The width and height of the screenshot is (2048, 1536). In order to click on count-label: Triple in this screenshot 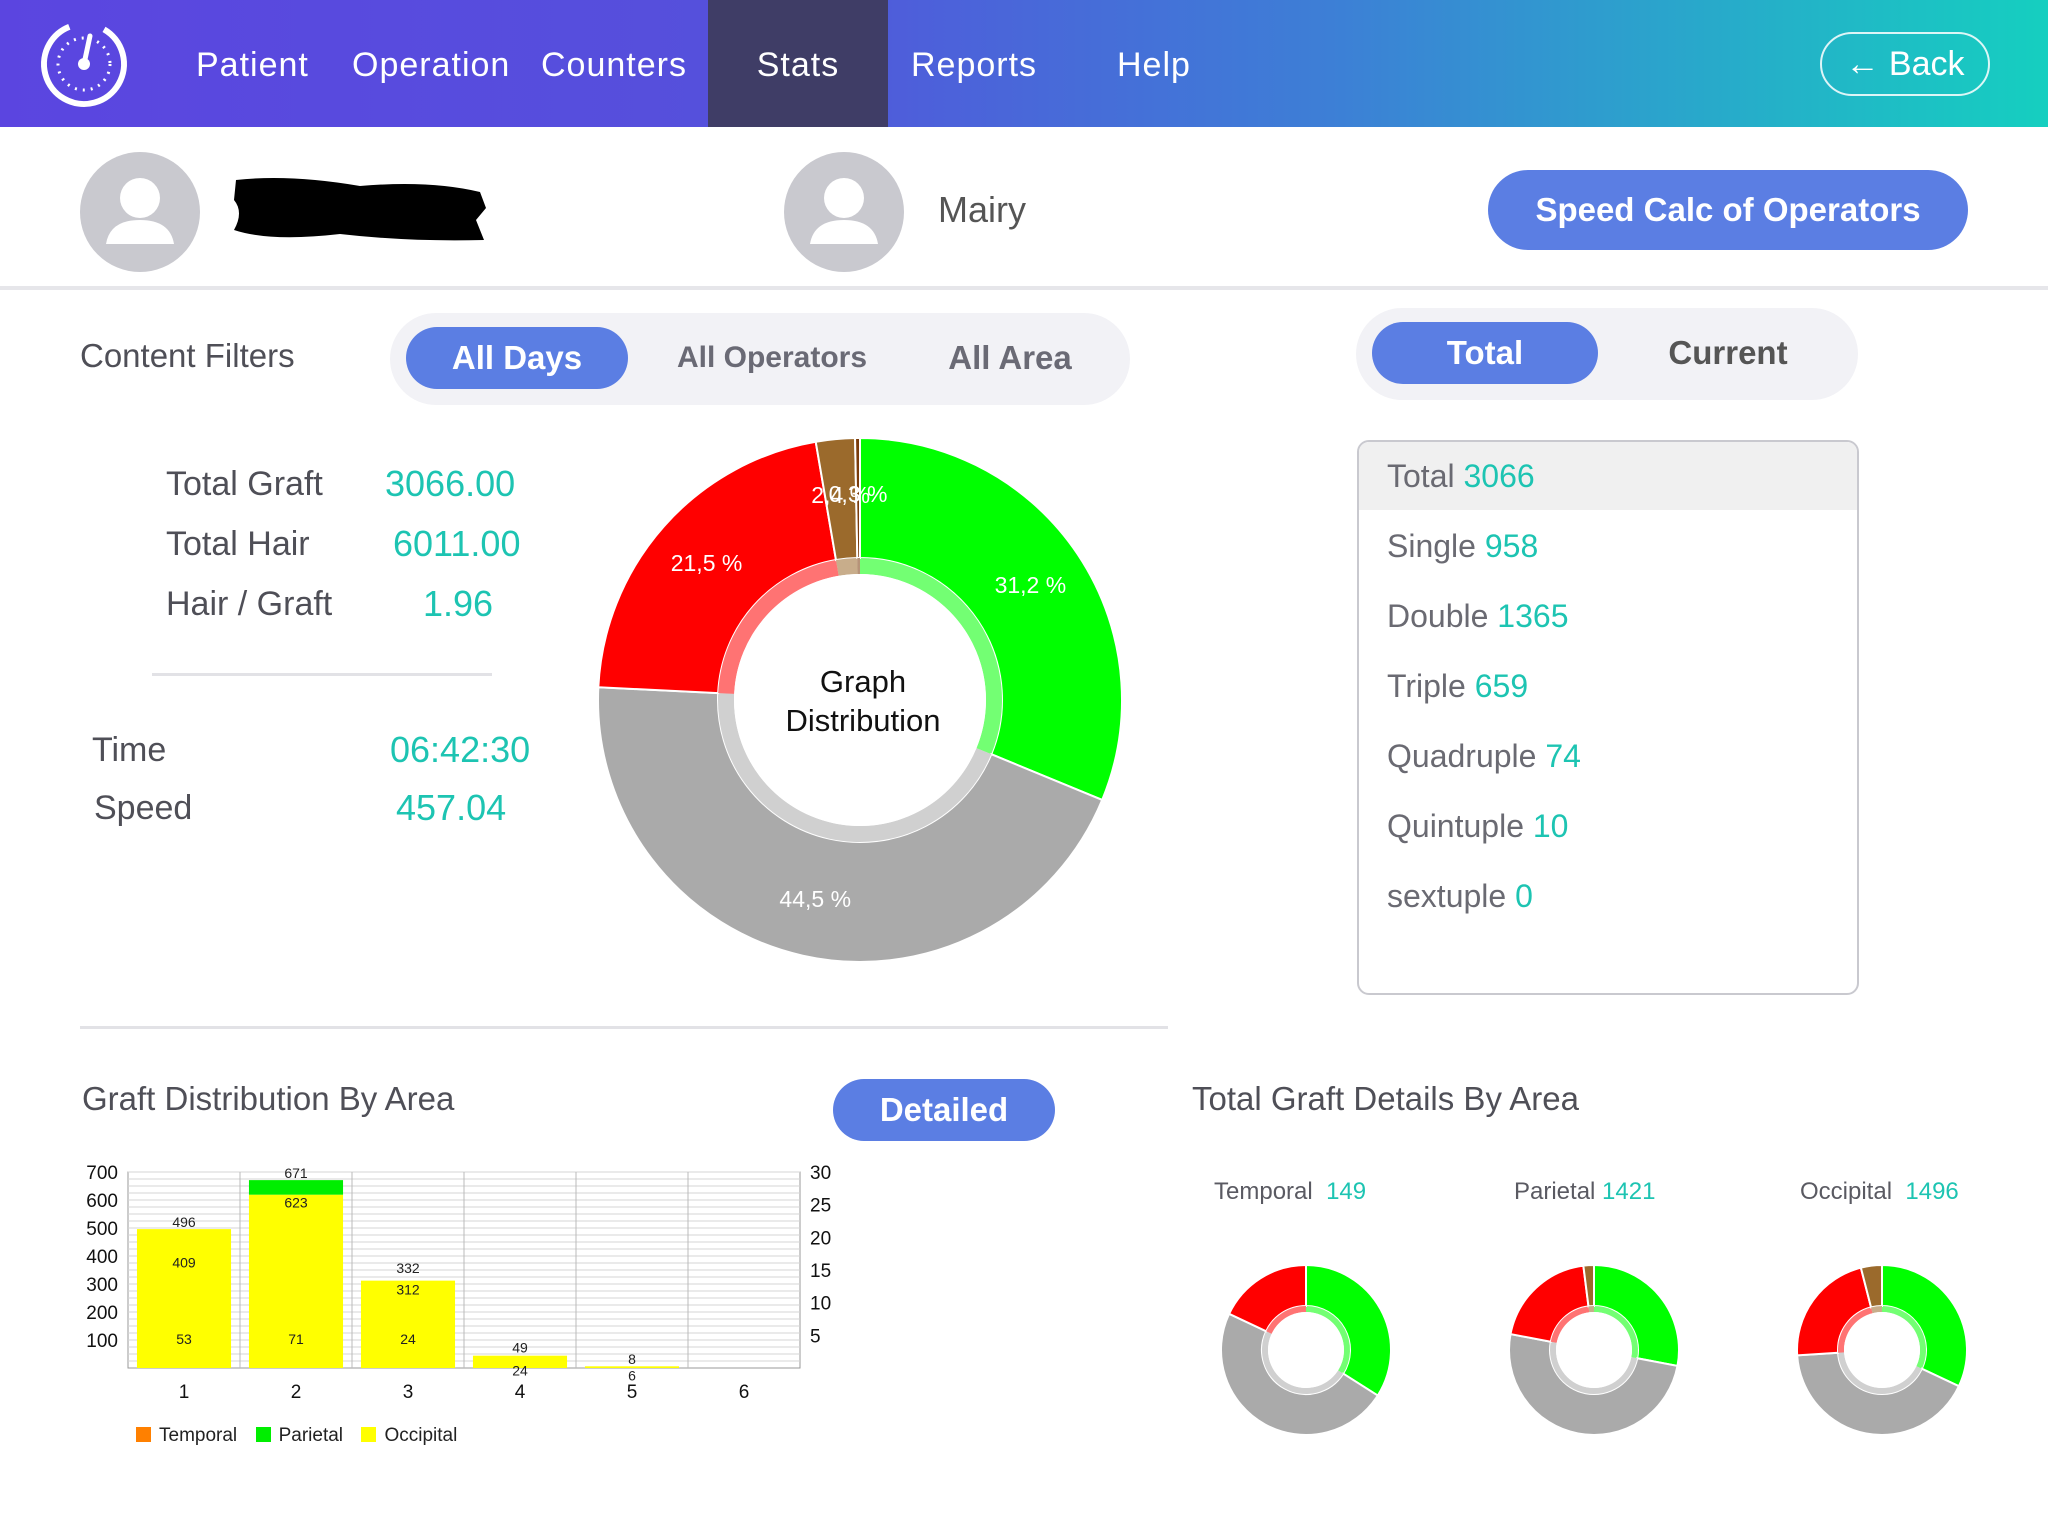, I will do `click(1426, 686)`.